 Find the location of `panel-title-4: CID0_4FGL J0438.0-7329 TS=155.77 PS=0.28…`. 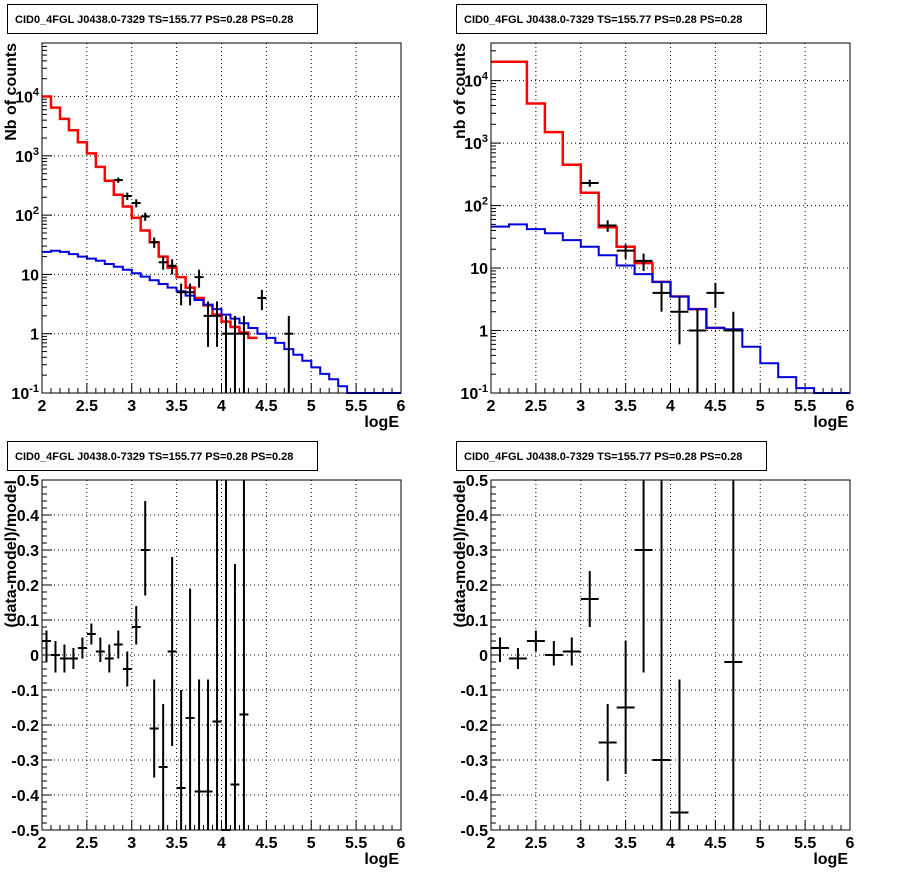

panel-title-4: CID0_4FGL J0438.0-7329 TS=155.77 PS=0.28… is located at coordinates (611, 456).